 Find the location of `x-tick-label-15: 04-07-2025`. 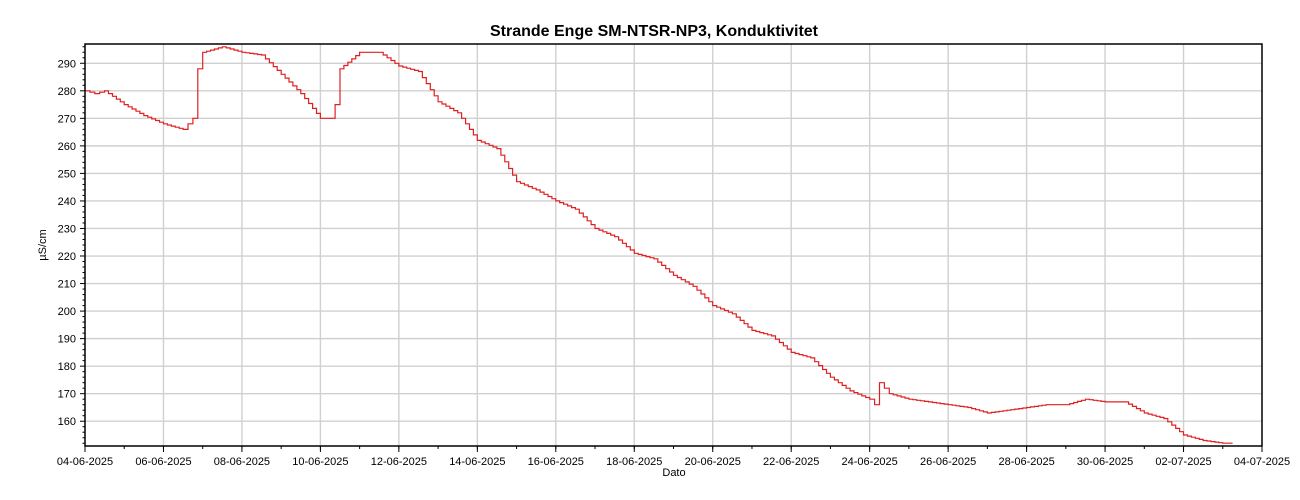

x-tick-label-15: 04-07-2025 is located at coordinates (1262, 462).